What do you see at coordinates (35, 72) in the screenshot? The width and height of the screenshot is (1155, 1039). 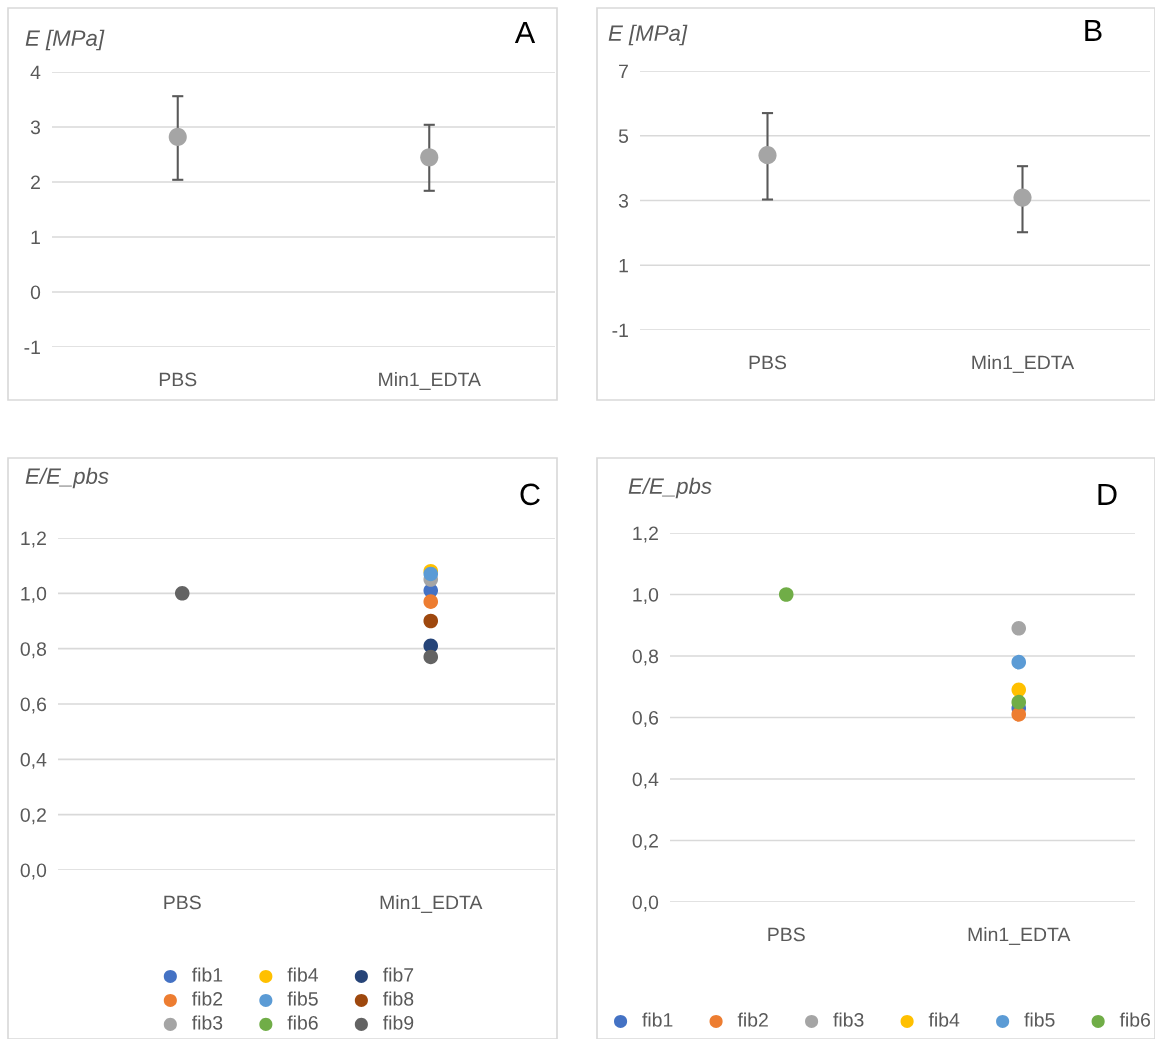 I see `y-tick-label: 4` at bounding box center [35, 72].